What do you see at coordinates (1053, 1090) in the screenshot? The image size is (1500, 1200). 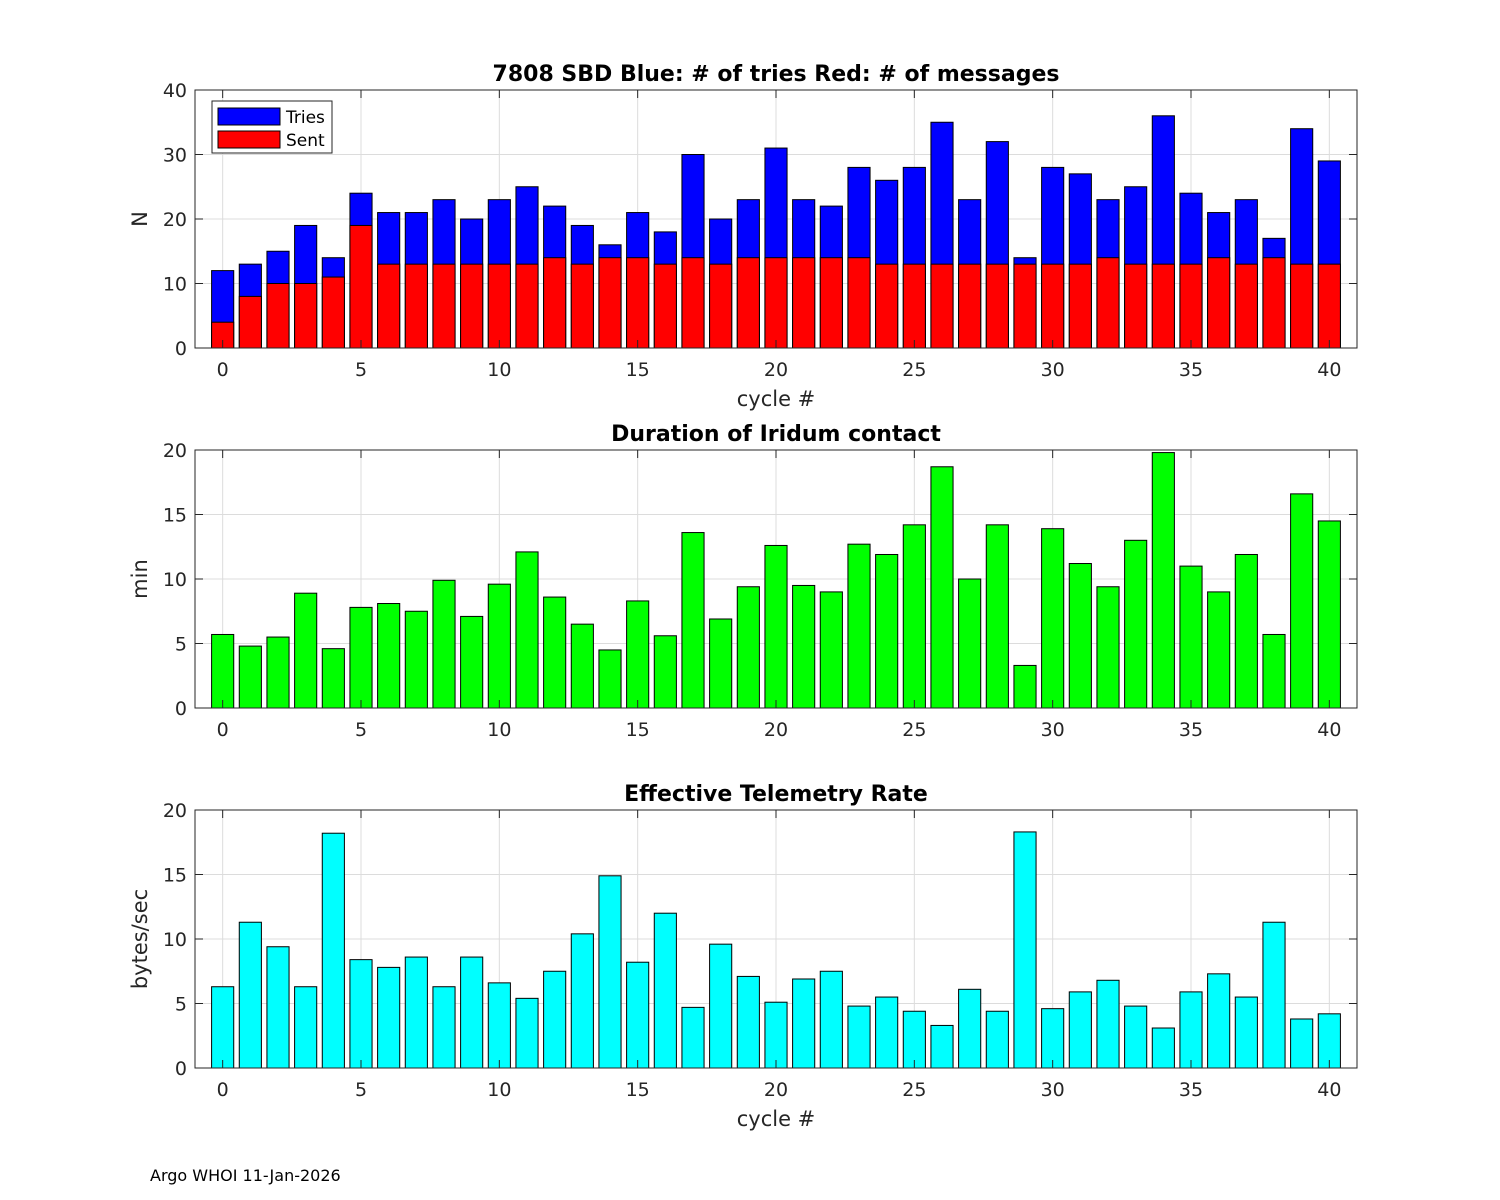 I see `x-tick-label: 30` at bounding box center [1053, 1090].